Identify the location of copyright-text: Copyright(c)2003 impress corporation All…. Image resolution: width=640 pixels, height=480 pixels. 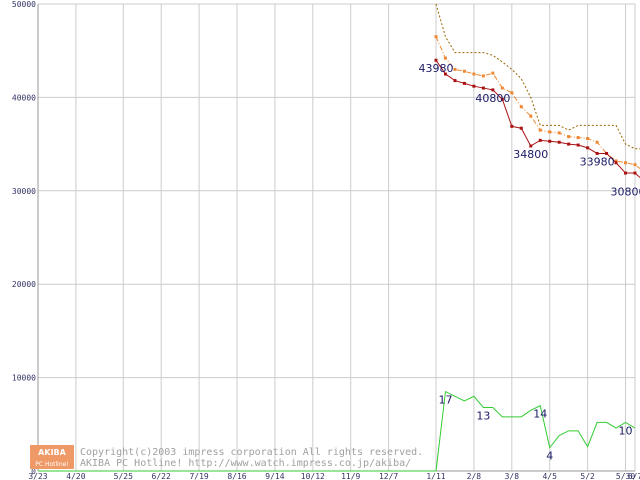
(251, 452).